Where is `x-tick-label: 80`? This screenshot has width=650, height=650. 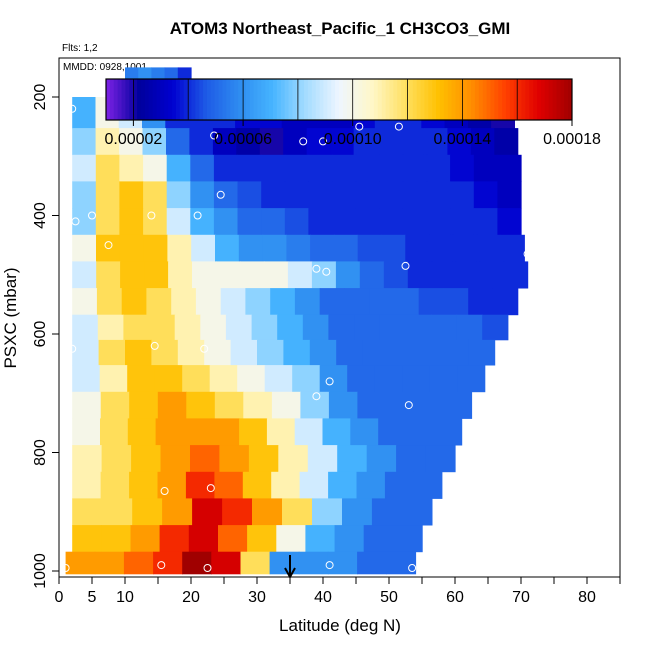 x-tick-label: 80 is located at coordinates (587, 597).